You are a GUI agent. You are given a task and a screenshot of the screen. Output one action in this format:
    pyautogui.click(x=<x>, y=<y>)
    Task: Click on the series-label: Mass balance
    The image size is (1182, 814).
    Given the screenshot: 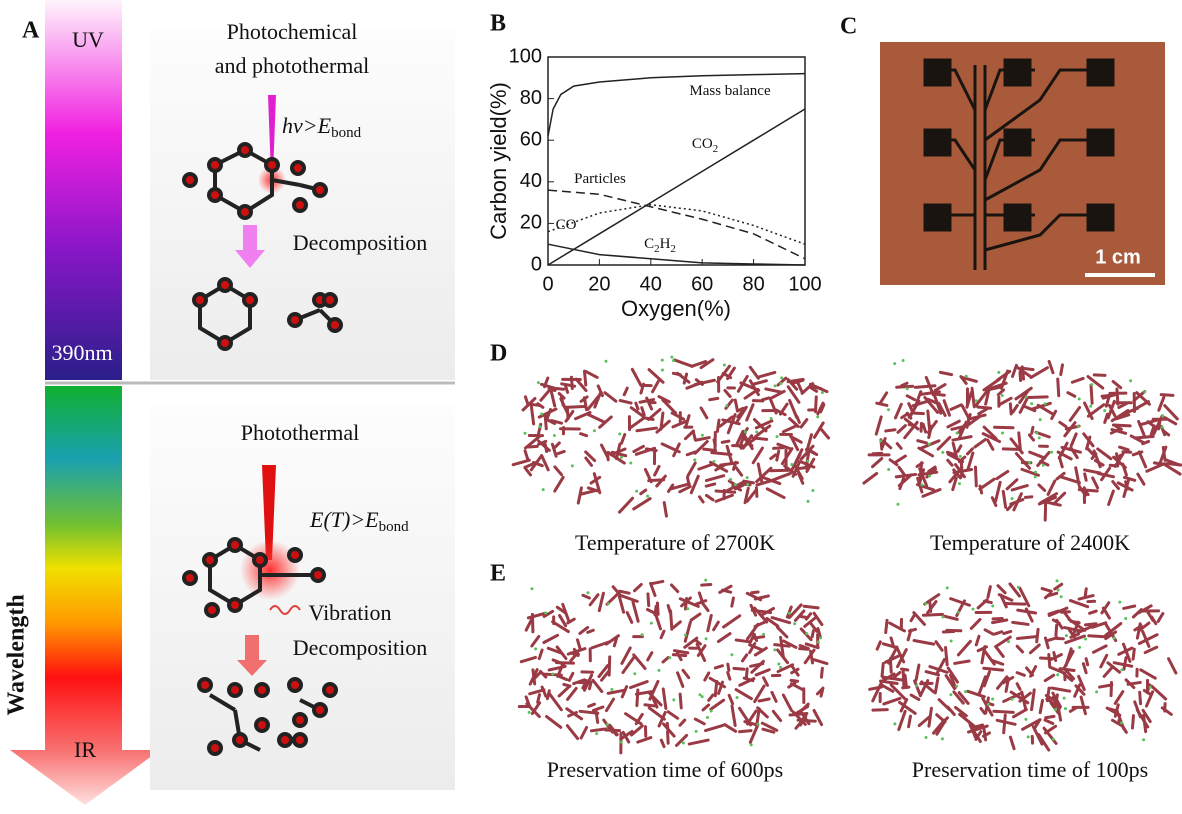 What is the action you would take?
    pyautogui.click(x=730, y=91)
    